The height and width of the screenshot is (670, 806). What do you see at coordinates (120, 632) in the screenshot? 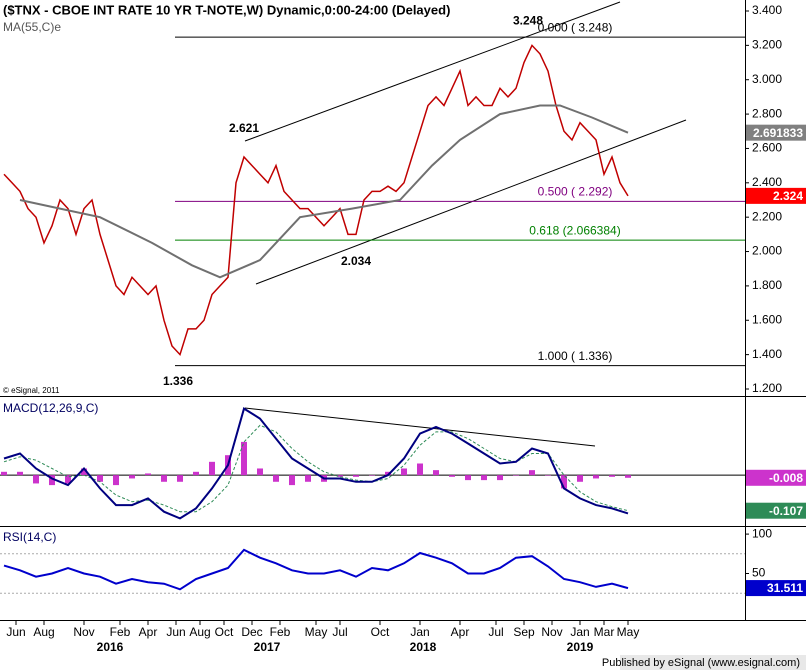
I see `x-tick-label: Feb` at bounding box center [120, 632].